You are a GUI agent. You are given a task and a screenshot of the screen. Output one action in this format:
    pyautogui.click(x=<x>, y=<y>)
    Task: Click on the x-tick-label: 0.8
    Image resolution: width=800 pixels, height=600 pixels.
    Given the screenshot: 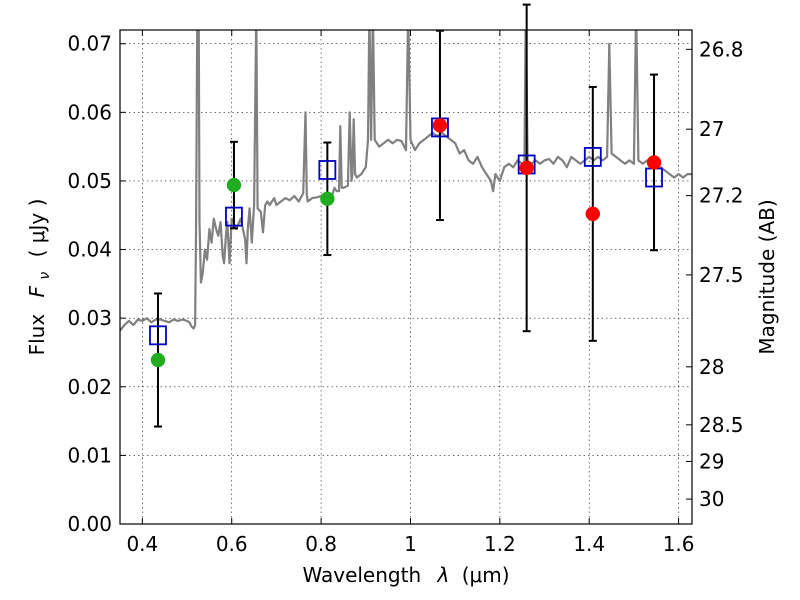 What is the action you would take?
    pyautogui.click(x=321, y=544)
    